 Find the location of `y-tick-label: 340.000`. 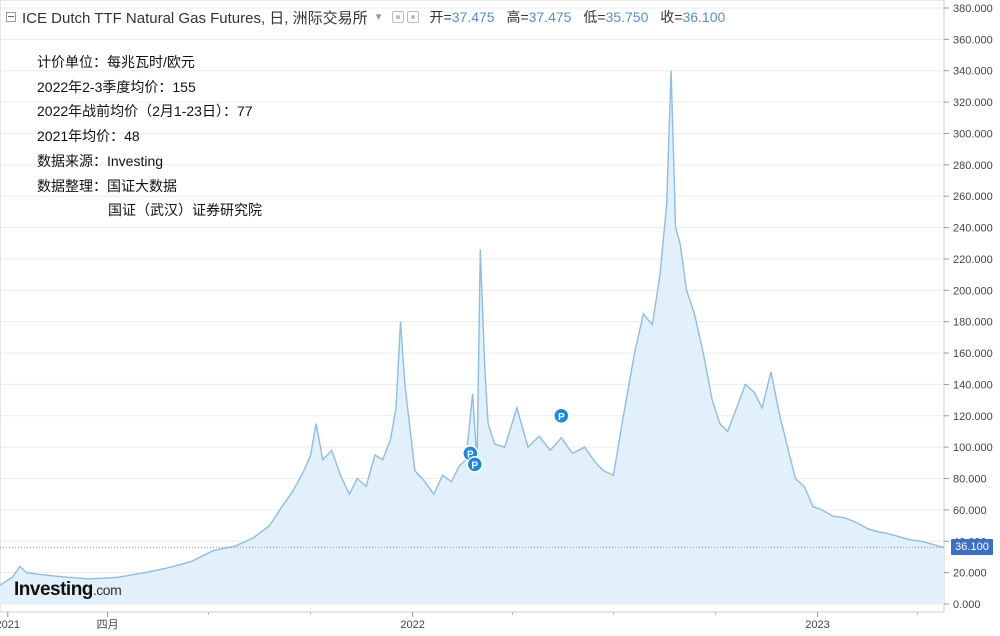

y-tick-label: 340.000 is located at coordinates (973, 72).